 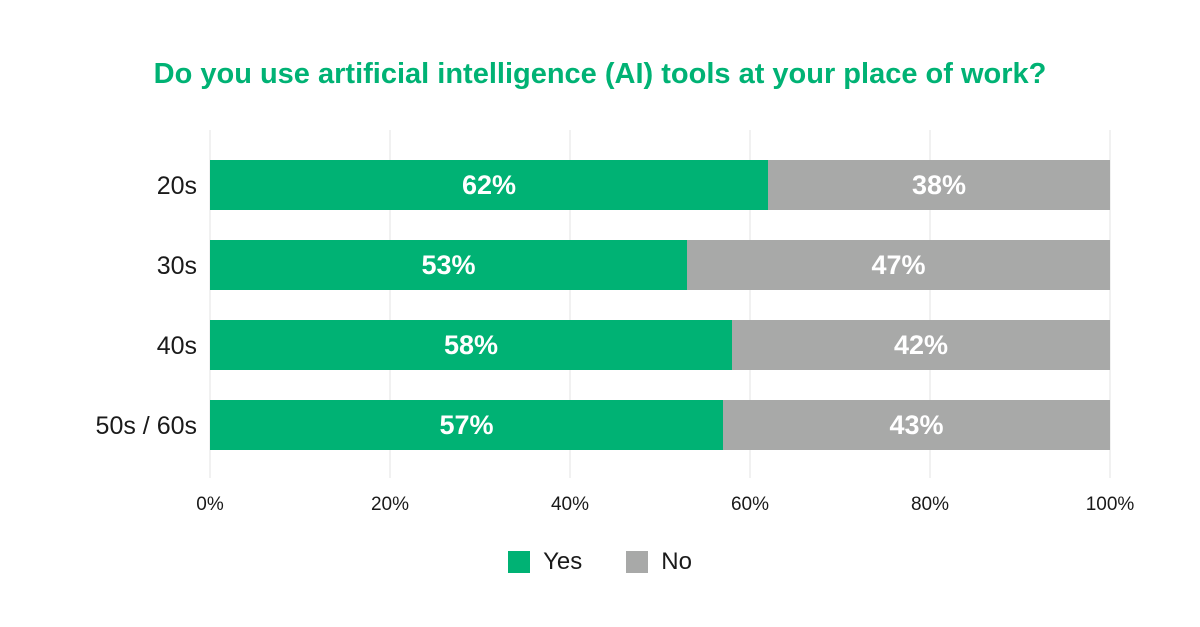 What do you see at coordinates (665, 504) in the screenshot?
I see `x-axis-tick-labels: 0% 20% 40% 60% 80% 100%` at bounding box center [665, 504].